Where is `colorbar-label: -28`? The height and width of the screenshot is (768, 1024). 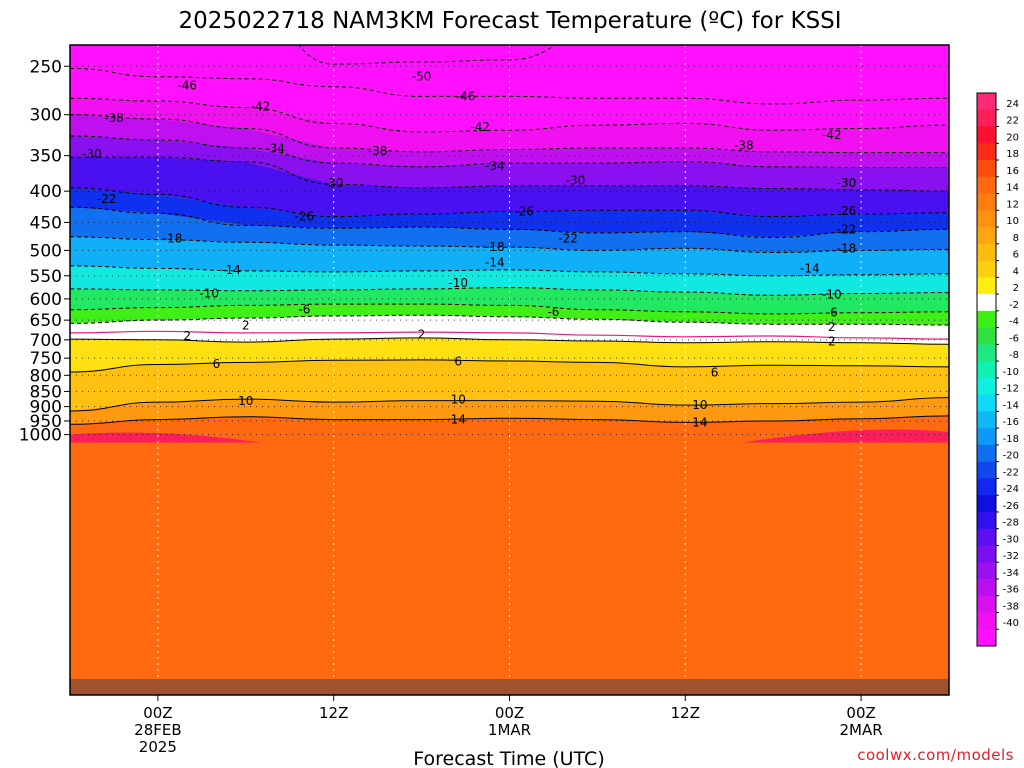
colorbar-label: -28 is located at coordinates (1011, 523).